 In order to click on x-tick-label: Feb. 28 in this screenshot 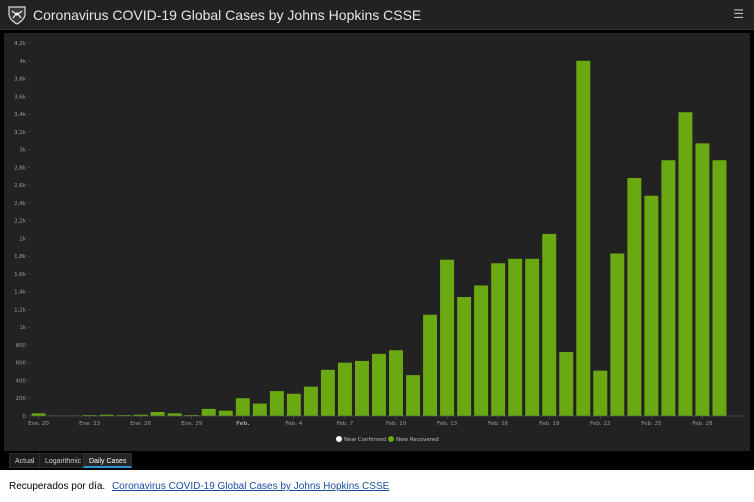, I will do `click(702, 424)`.